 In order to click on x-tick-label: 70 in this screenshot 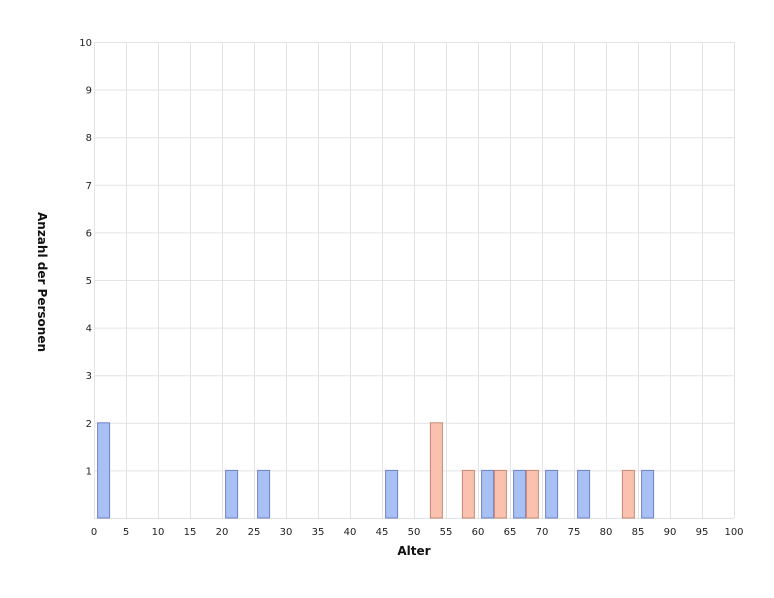, I will do `click(542, 532)`.